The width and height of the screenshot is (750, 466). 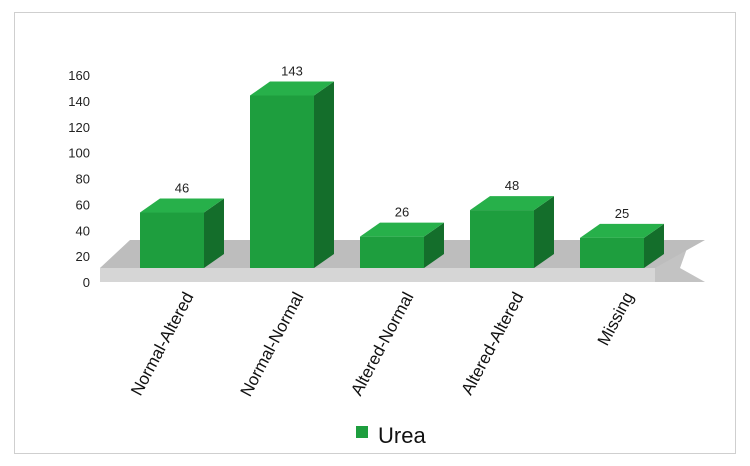 I want to click on y-tick-label: 60, so click(x=83, y=204).